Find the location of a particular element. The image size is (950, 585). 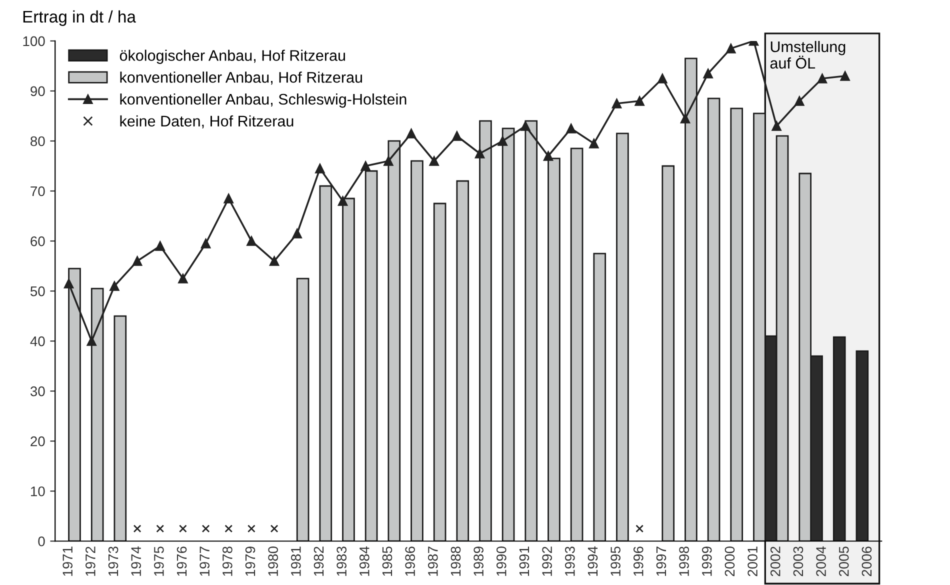

legend-label: konventioneller Anbau, Hof Ritzerau is located at coordinates (241, 78).